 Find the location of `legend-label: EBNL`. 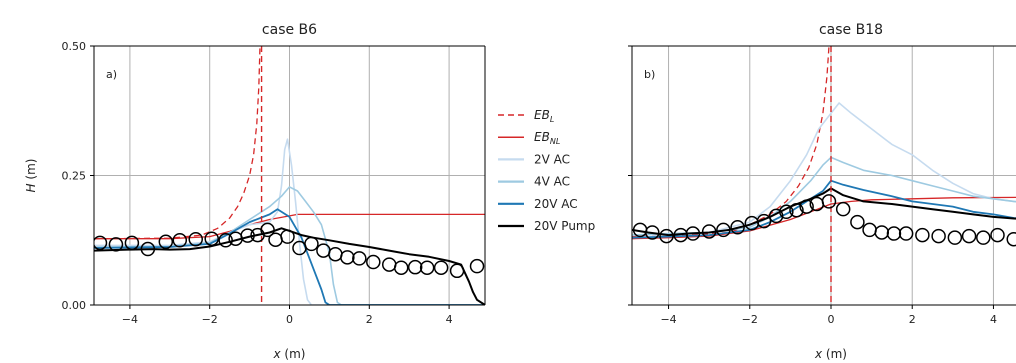

legend-label: EBNL is located at coordinates (547, 138).